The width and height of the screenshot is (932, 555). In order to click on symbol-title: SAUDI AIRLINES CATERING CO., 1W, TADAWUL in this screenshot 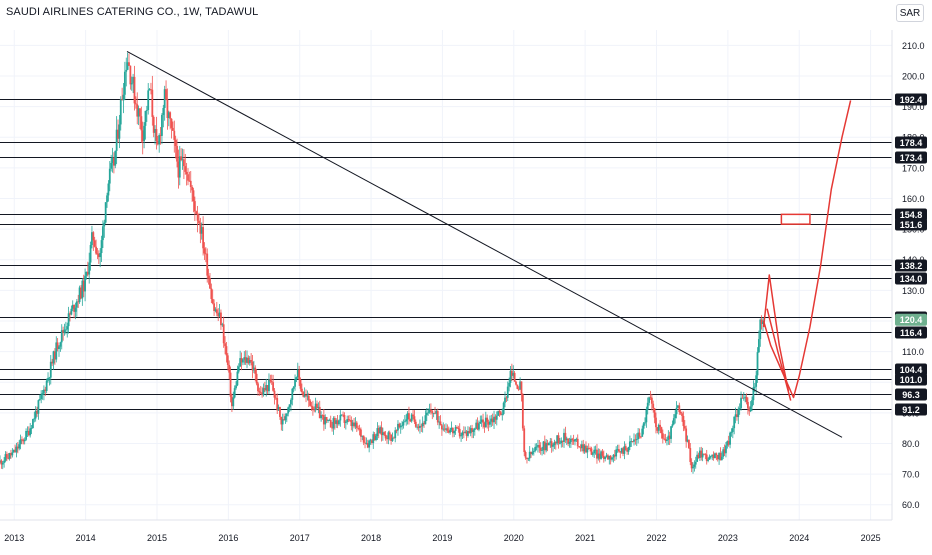, I will do `click(132, 12)`.